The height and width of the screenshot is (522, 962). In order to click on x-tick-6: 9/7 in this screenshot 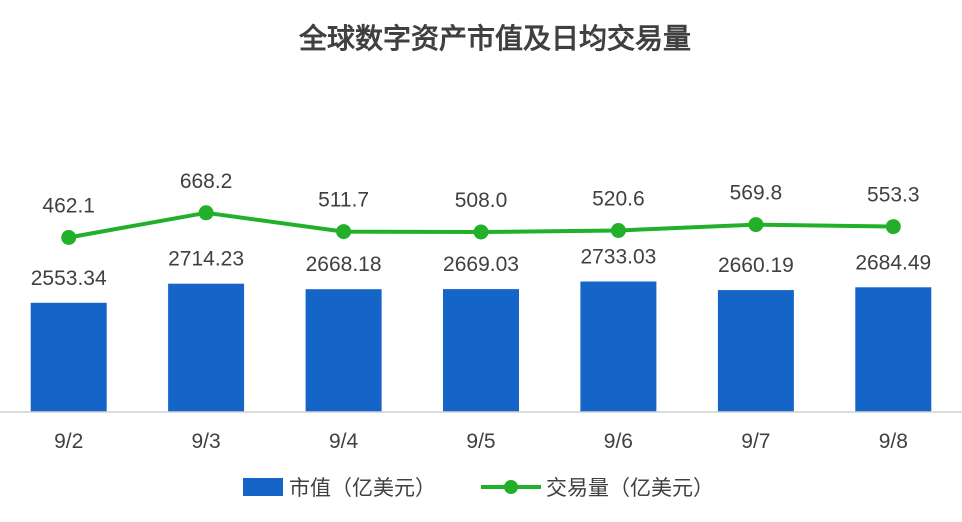, I will do `click(755, 441)`.